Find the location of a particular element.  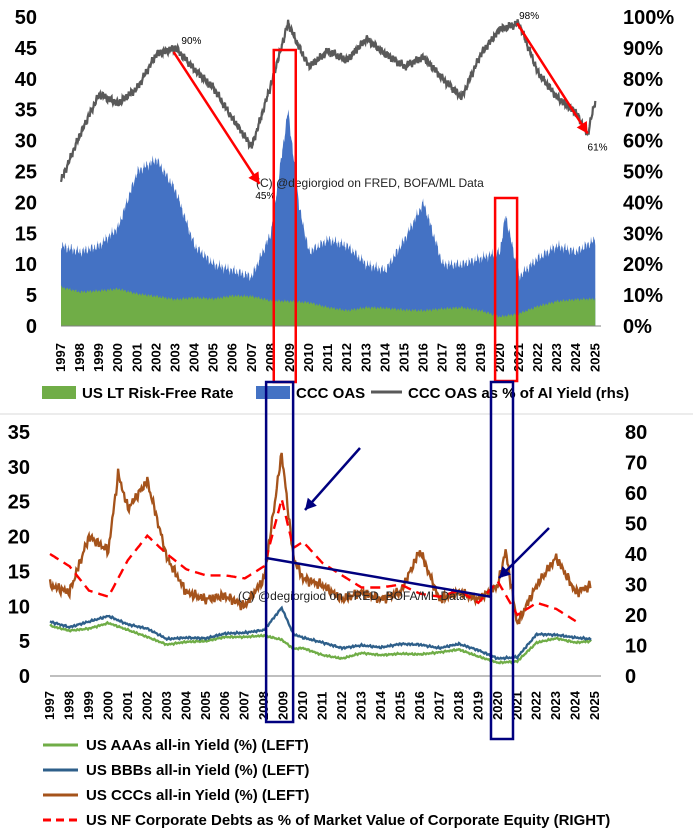

bottom-x-tick-label: 2021 is located at coordinates (516, 705).